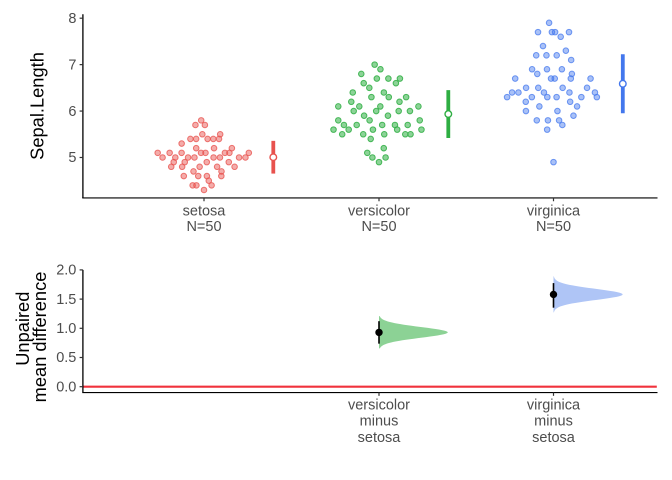 This screenshot has width=672, height=480. What do you see at coordinates (22, 329) in the screenshot?
I see `svg-text: Unpaired` at bounding box center [22, 329].